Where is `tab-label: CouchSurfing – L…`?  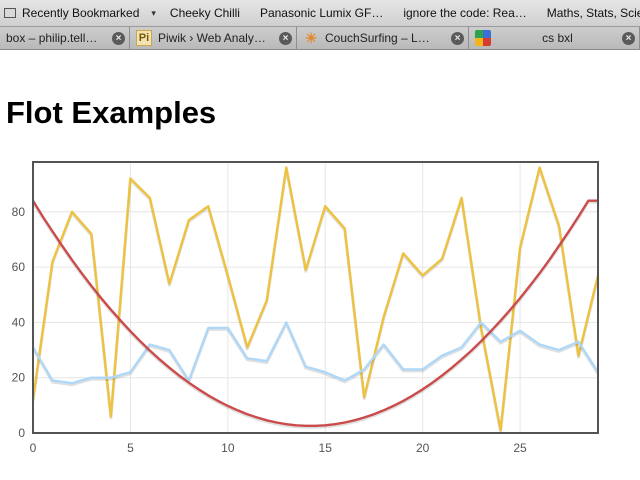
tab-label: CouchSurfing – L… is located at coordinates (377, 38).